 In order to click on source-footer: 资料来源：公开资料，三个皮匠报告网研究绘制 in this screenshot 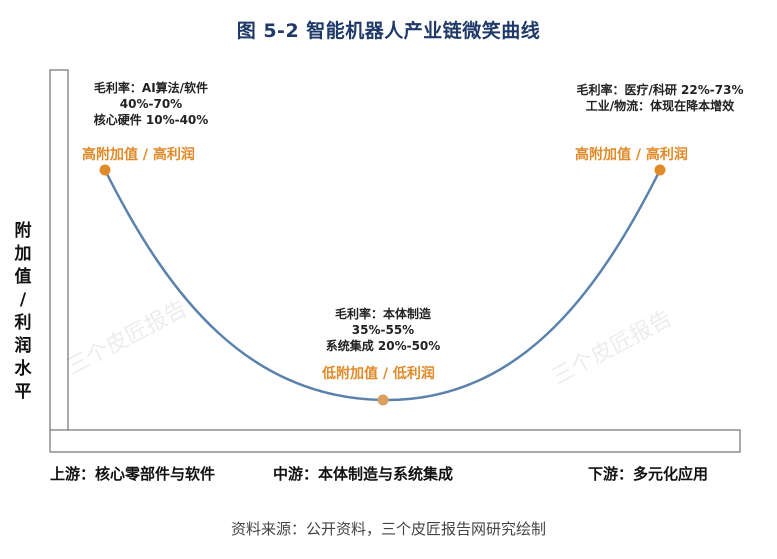, I will do `click(388, 529)`.